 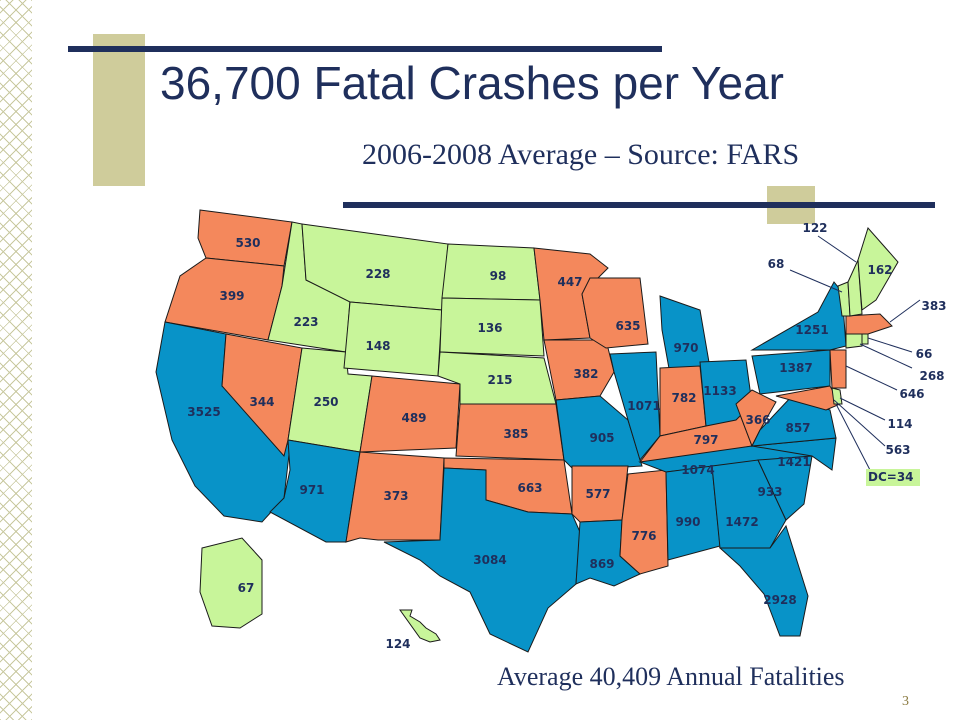 What do you see at coordinates (365, 49) in the screenshot?
I see `top-rule` at bounding box center [365, 49].